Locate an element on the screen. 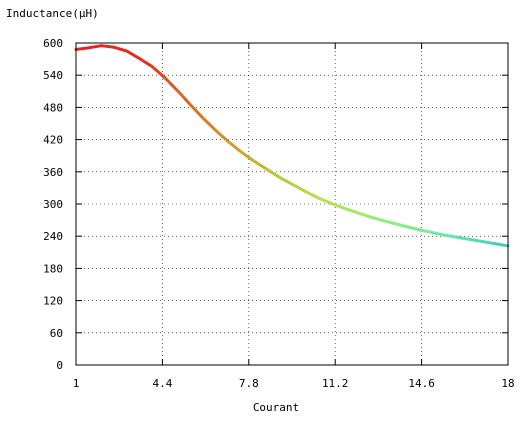 The image size is (524, 430). x-tick-label: 18 is located at coordinates (507, 383).